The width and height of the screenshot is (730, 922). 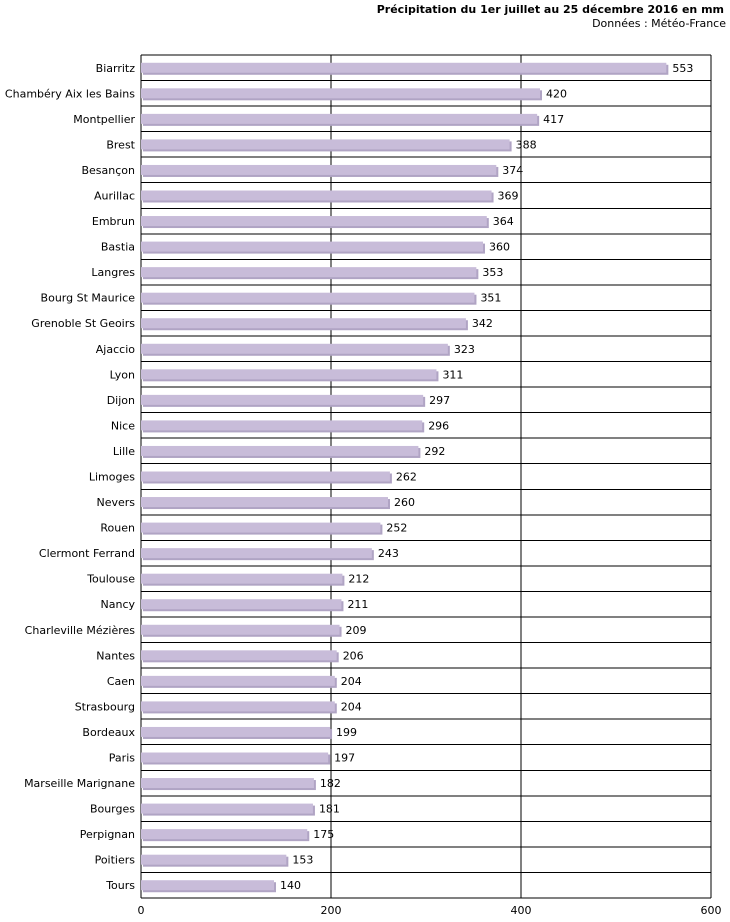 What do you see at coordinates (123, 425) in the screenshot?
I see `category-label: Nice` at bounding box center [123, 425].